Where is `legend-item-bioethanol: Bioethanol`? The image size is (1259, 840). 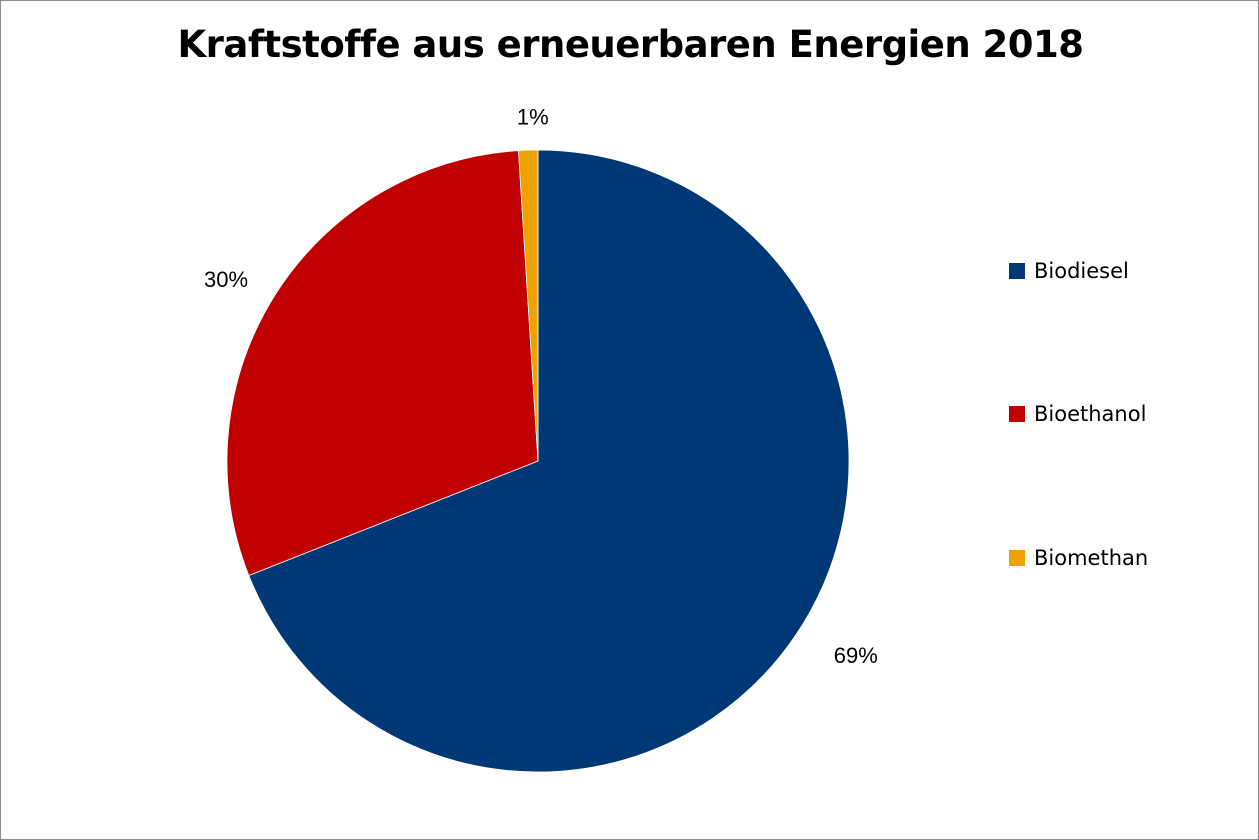 legend-item-bioethanol: Bioethanol is located at coordinates (1077, 414).